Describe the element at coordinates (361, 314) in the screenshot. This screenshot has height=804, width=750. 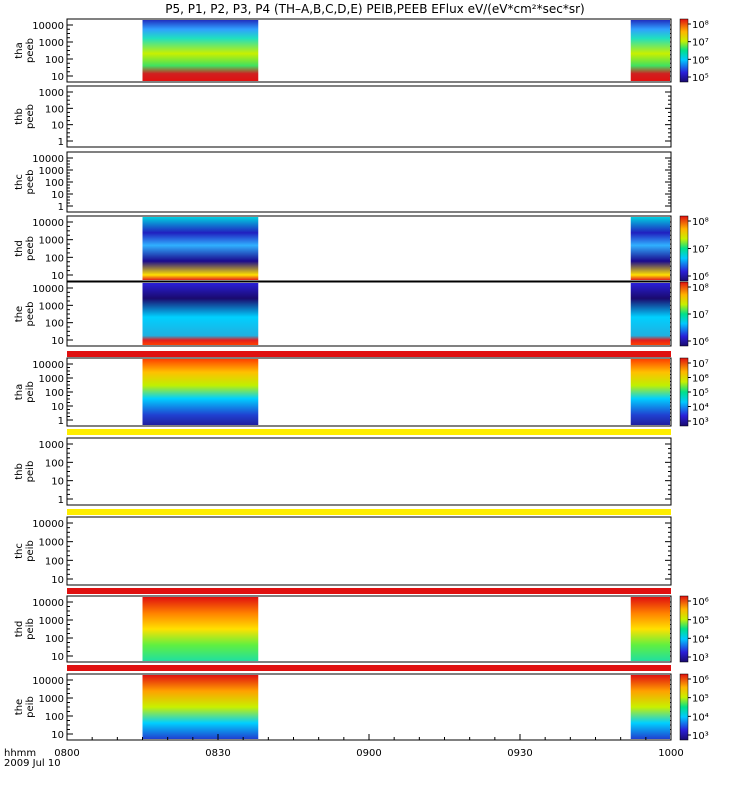
I see `panel-the-peeb: the peeb 10 100 1000 10000 10⁶ 10⁷ 10⁸` at that location.